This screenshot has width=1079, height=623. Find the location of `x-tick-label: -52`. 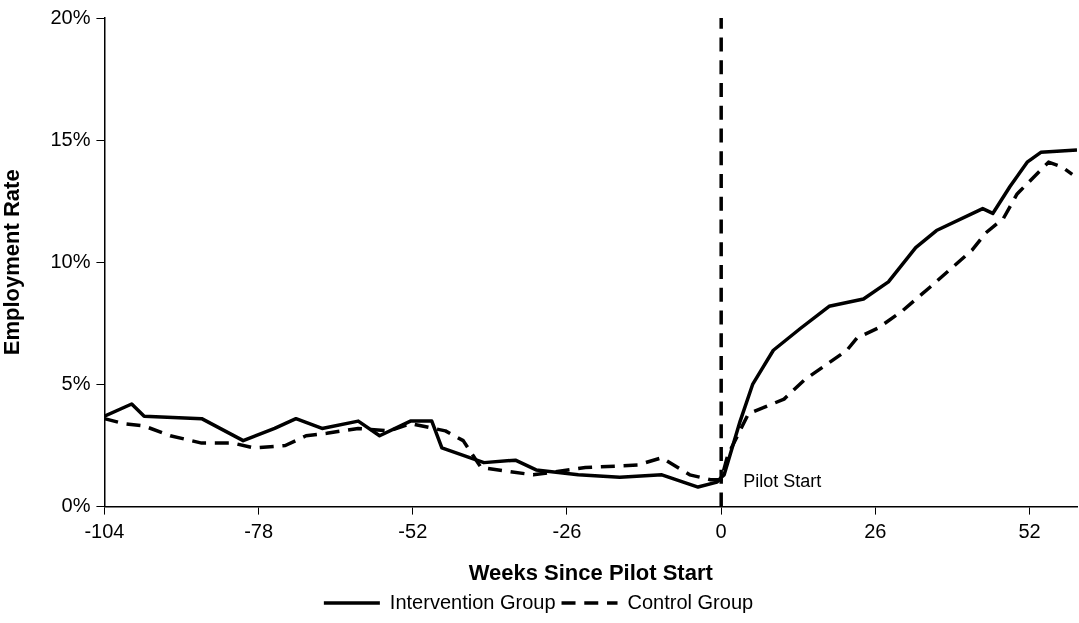

x-tick-label: -52 is located at coordinates (413, 531).